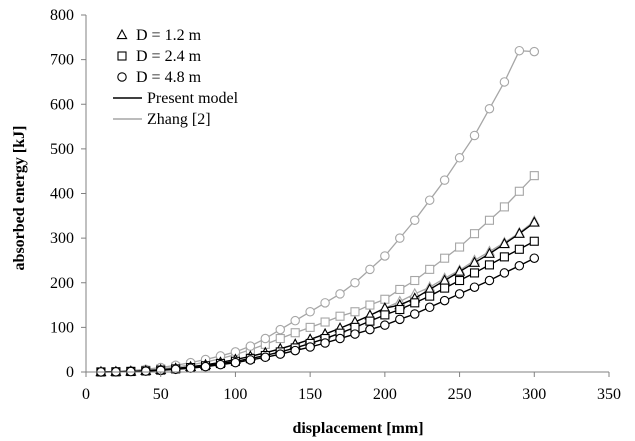 Image resolution: width=635 pixels, height=441 pixels. Describe the element at coordinates (161, 394) in the screenshot. I see `x-tick-label: 50` at that location.